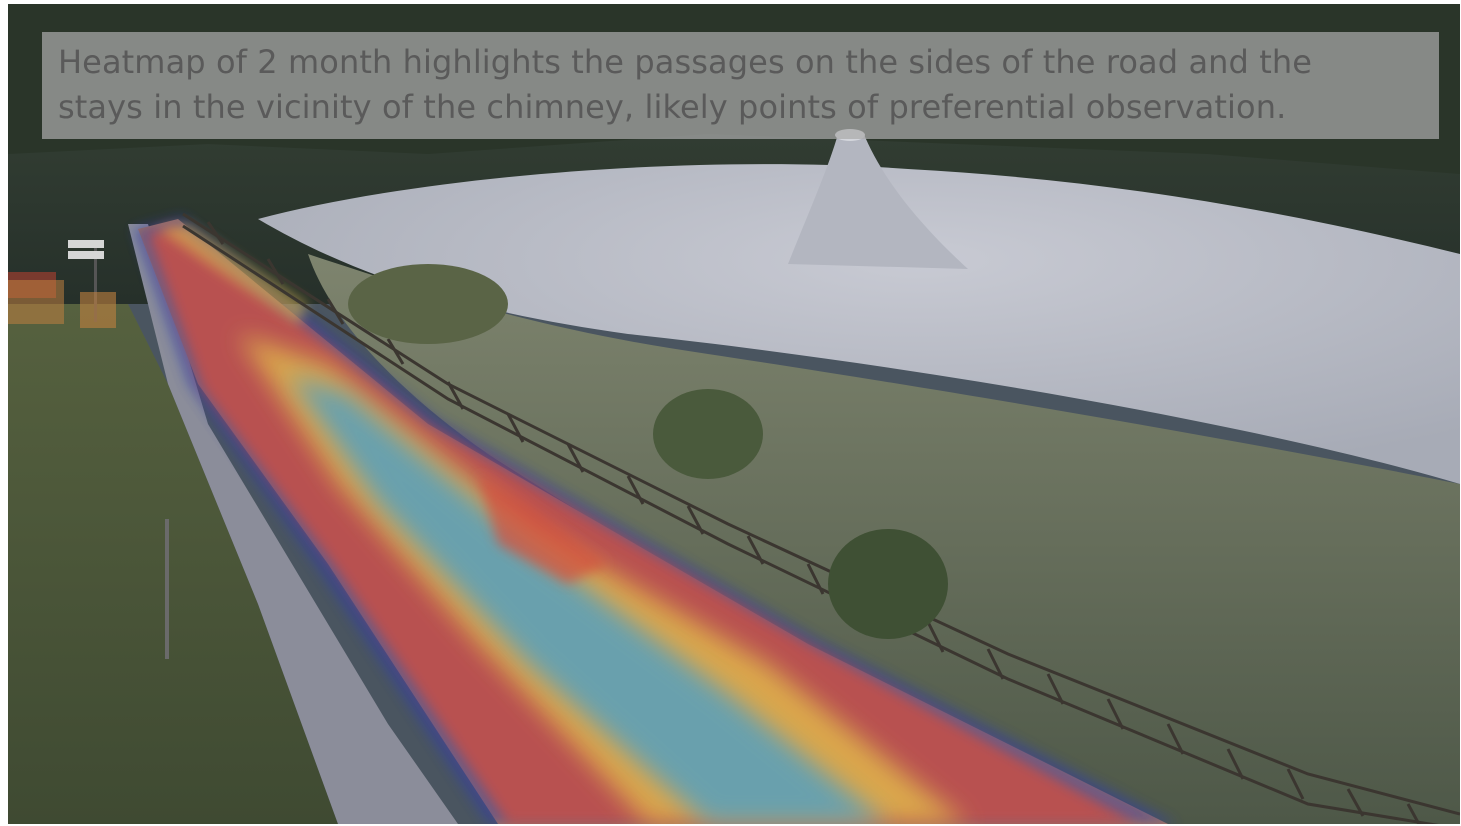 The image size is (1461, 826). Describe the element at coordinates (167, 589) in the screenshot. I see `marker-post` at that location.